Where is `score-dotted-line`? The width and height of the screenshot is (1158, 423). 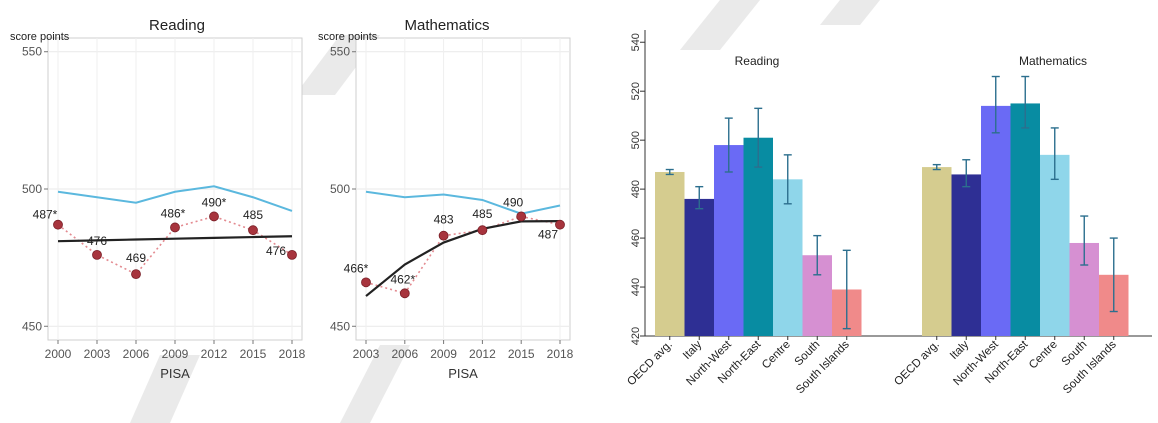
score-dotted-line is located at coordinates (463, 255).